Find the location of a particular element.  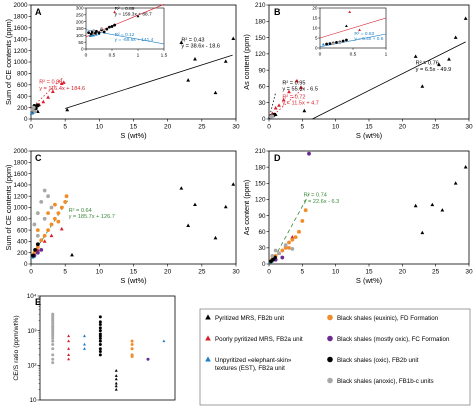

inset-y-tick-label: 20 is located at coordinates (315, 8).